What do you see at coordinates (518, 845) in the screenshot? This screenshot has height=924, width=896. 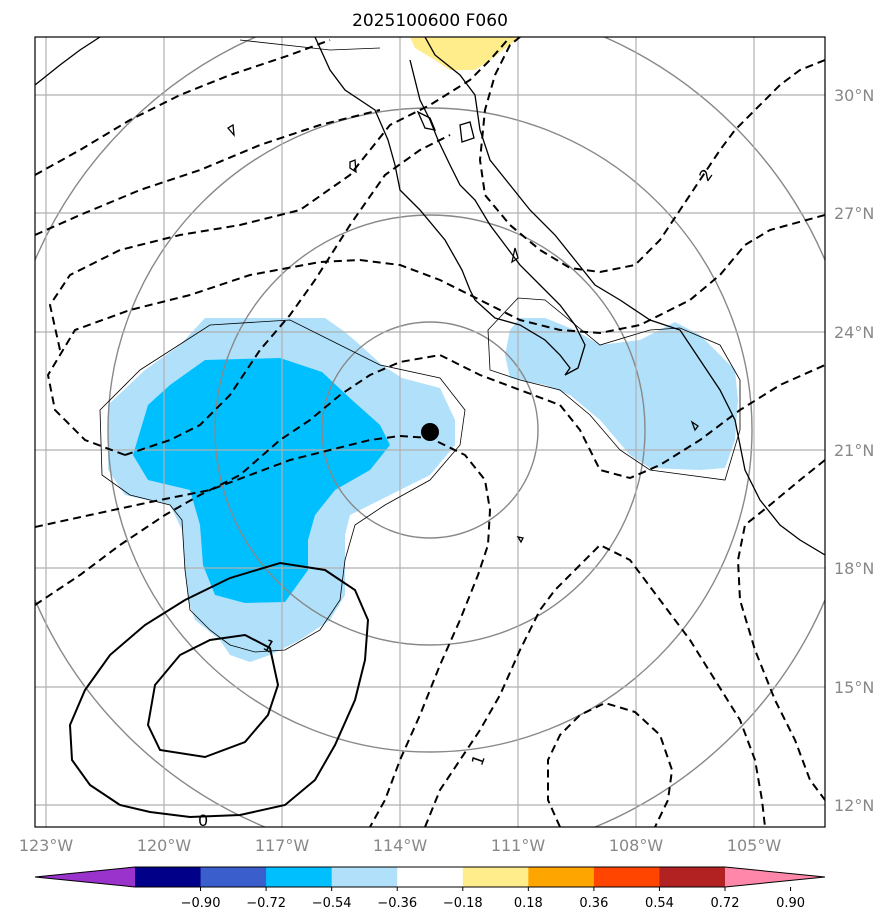 I see `lon-tick-label: 111°W` at bounding box center [518, 845].